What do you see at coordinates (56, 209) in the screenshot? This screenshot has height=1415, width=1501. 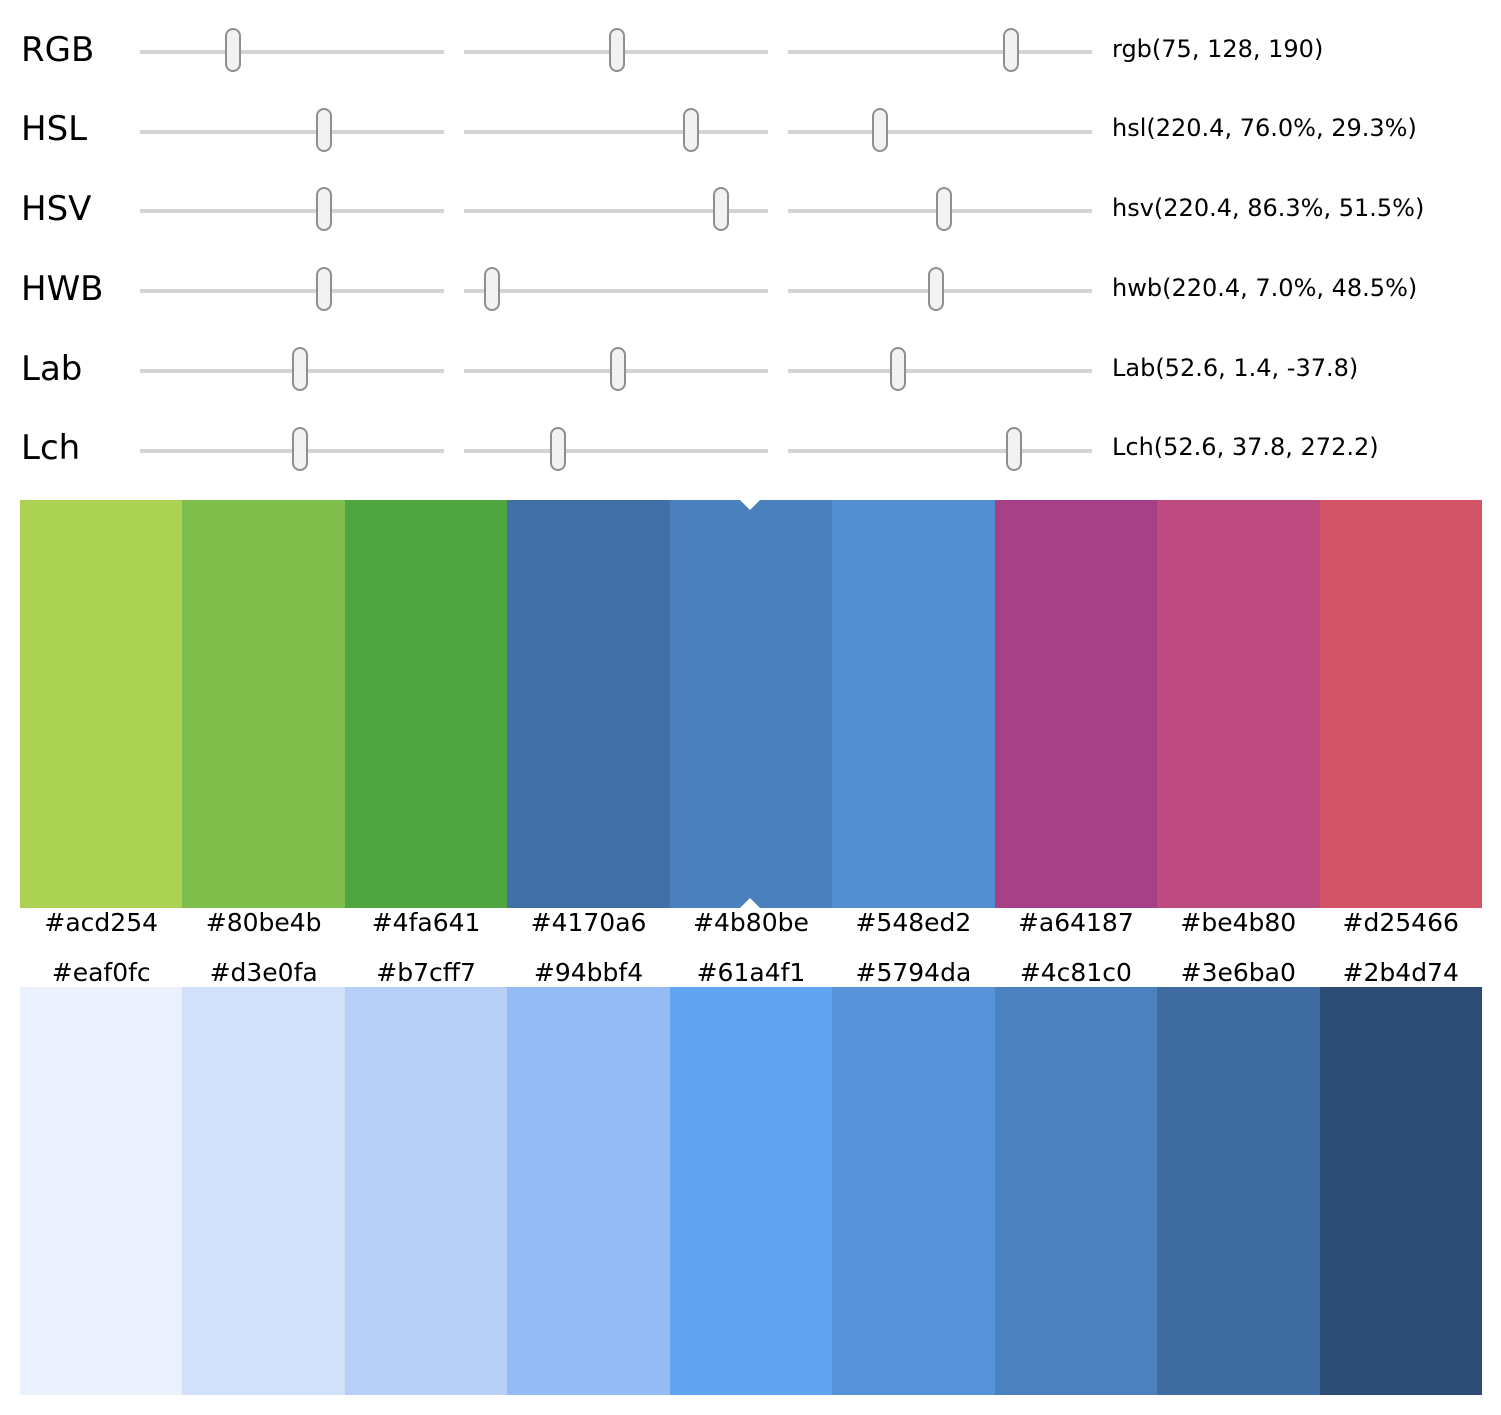 I see `slider-row-label: HSV` at bounding box center [56, 209].